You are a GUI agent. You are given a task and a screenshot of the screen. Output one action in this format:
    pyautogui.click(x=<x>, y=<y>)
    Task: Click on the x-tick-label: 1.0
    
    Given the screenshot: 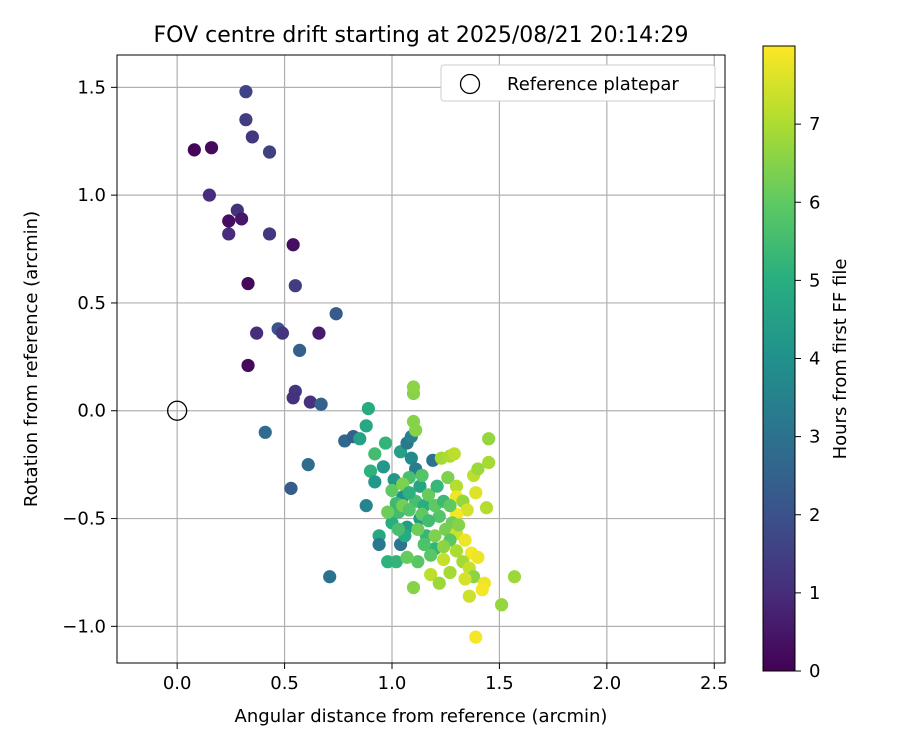 What is the action you would take?
    pyautogui.click(x=392, y=683)
    